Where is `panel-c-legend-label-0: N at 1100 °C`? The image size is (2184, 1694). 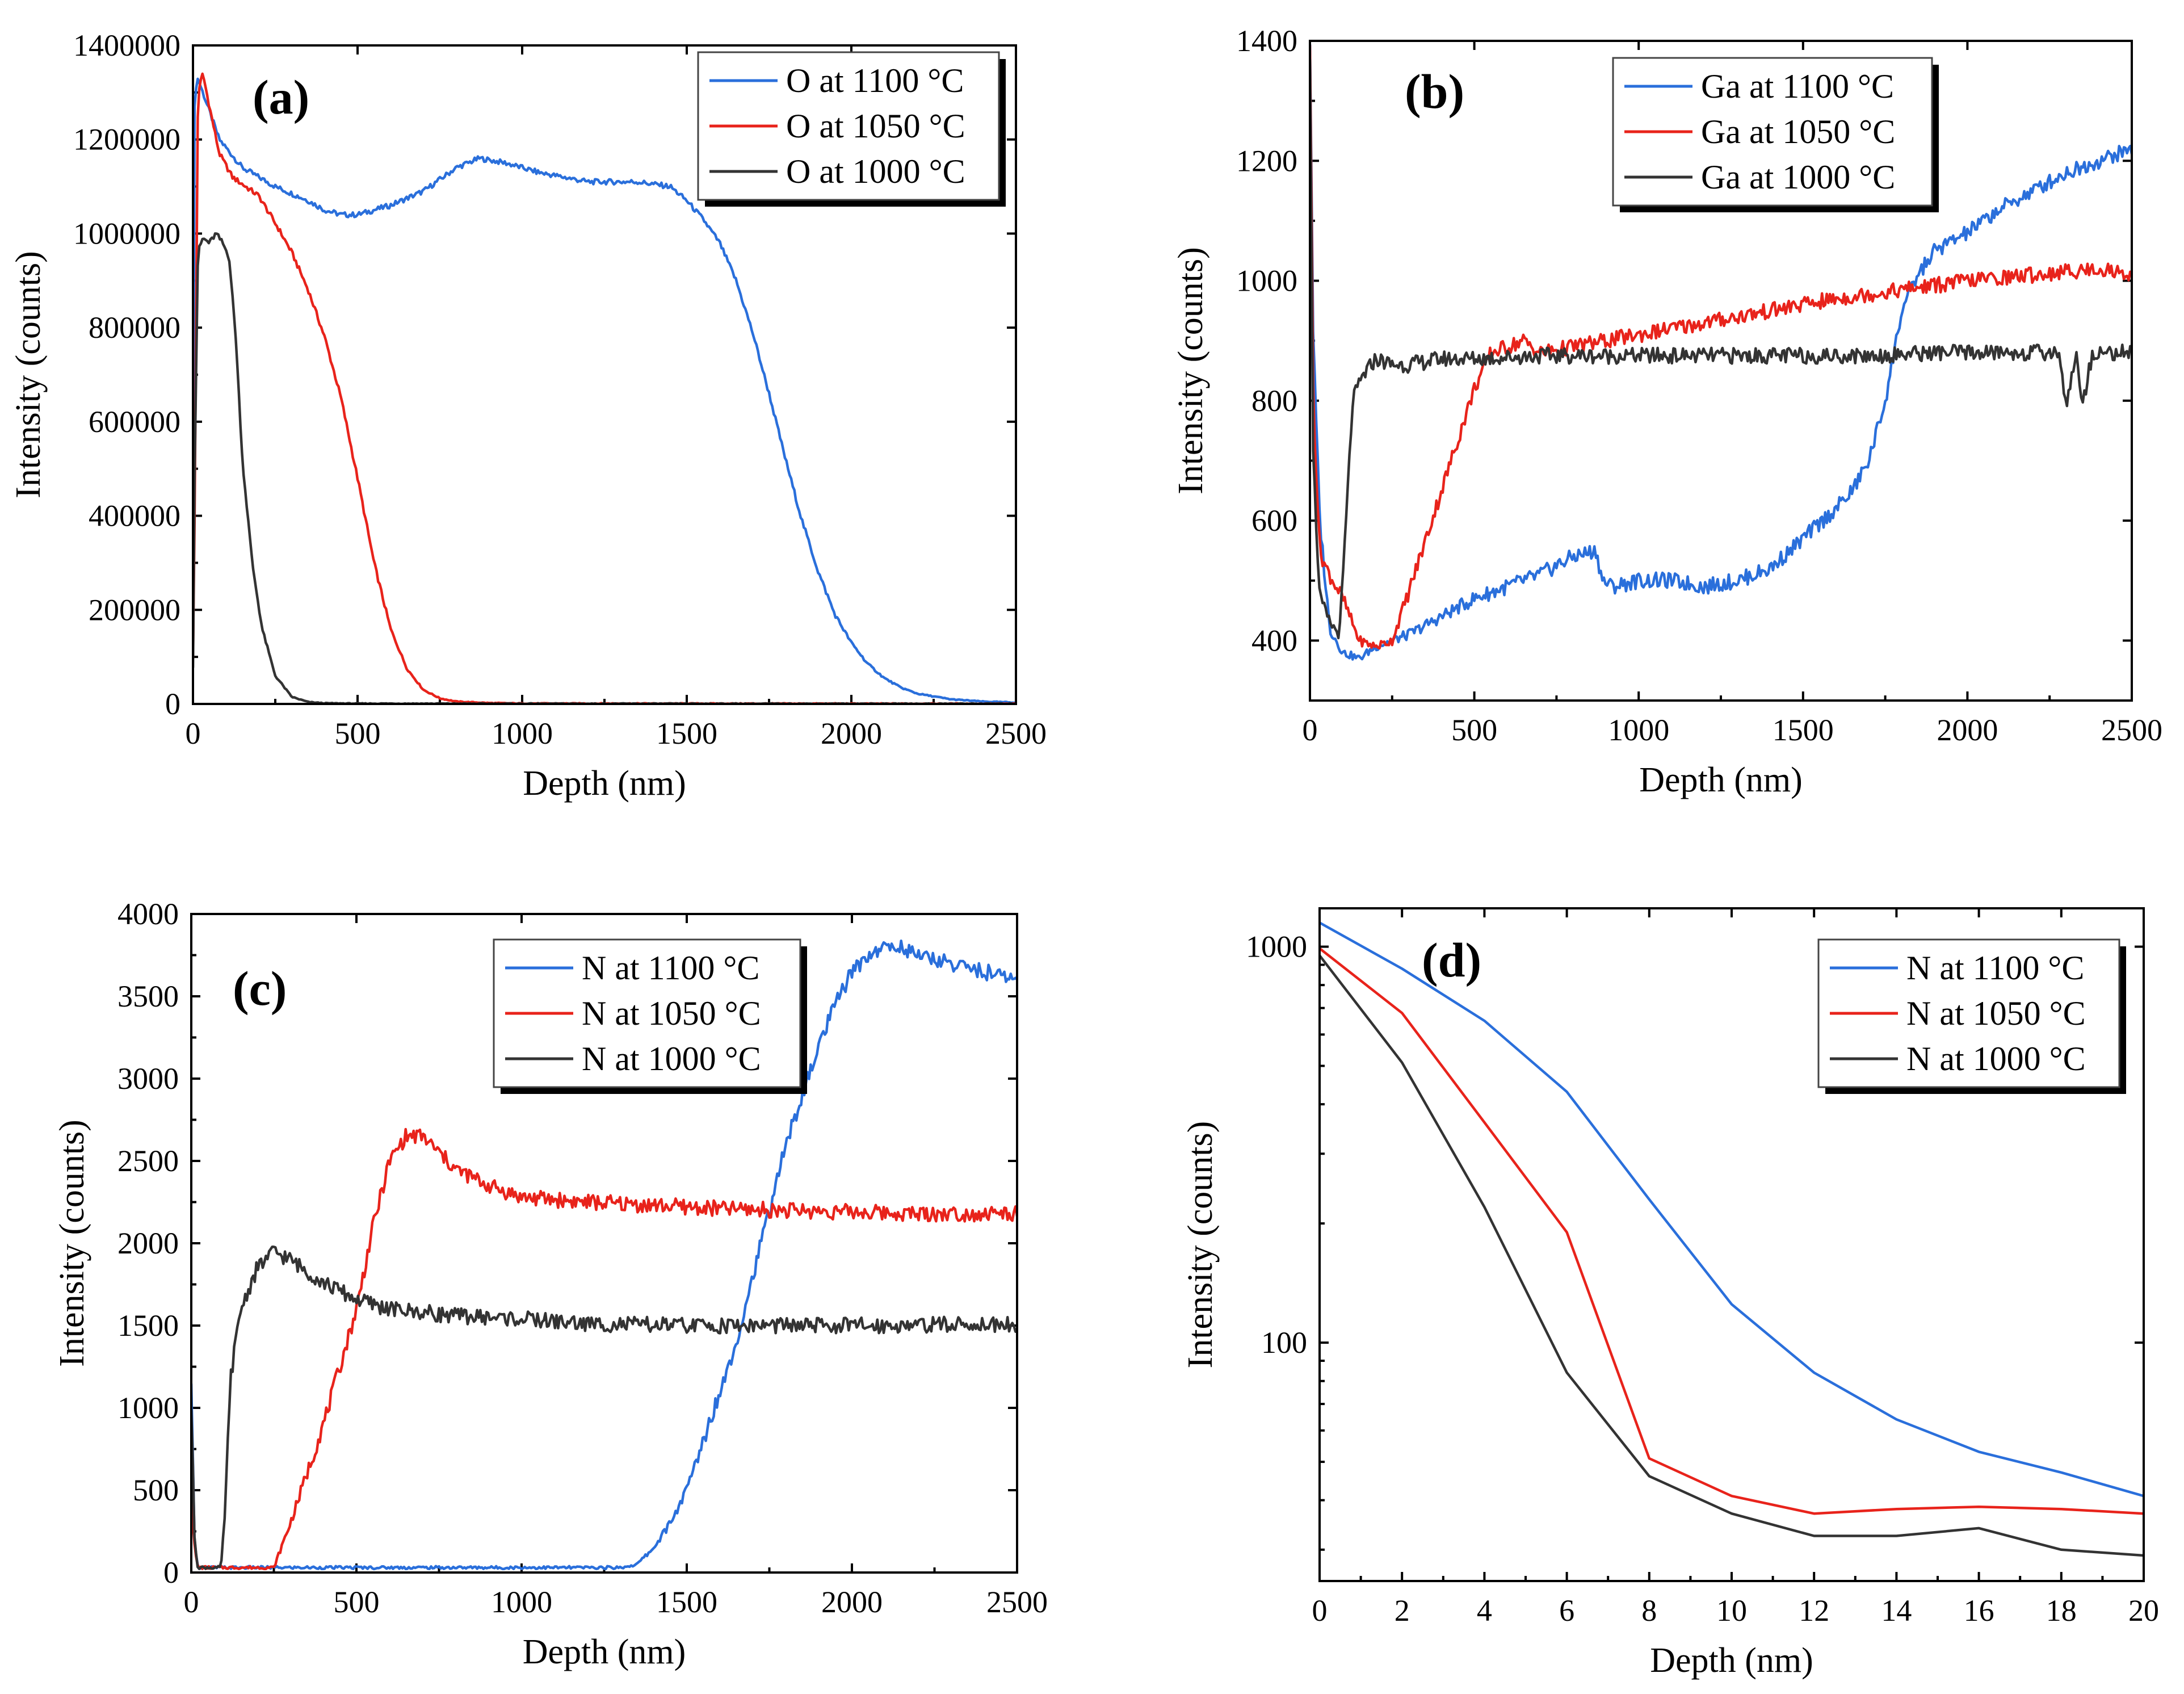 panel-c-legend-label-0: N at 1100 °C is located at coordinates (670, 968).